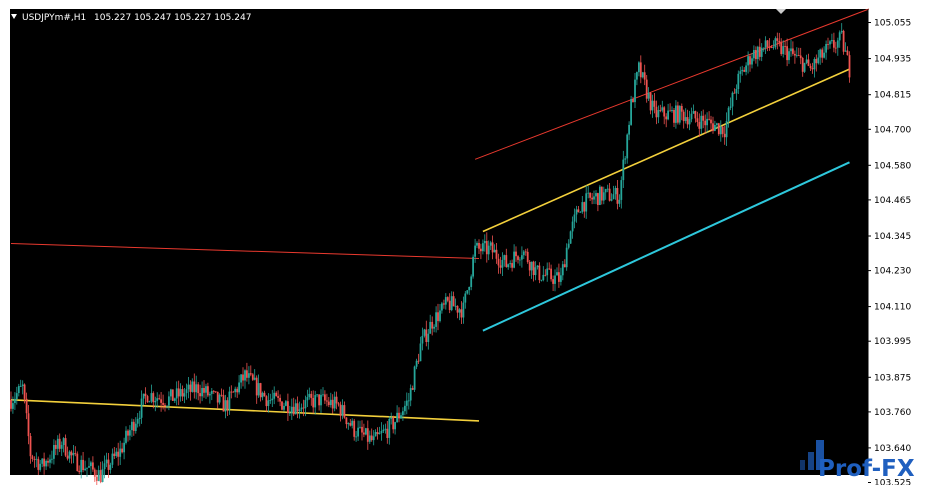 The width and height of the screenshot is (925, 485). Describe the element at coordinates (781, 11) in the screenshot. I see `chart-shift-marker-icon` at that location.